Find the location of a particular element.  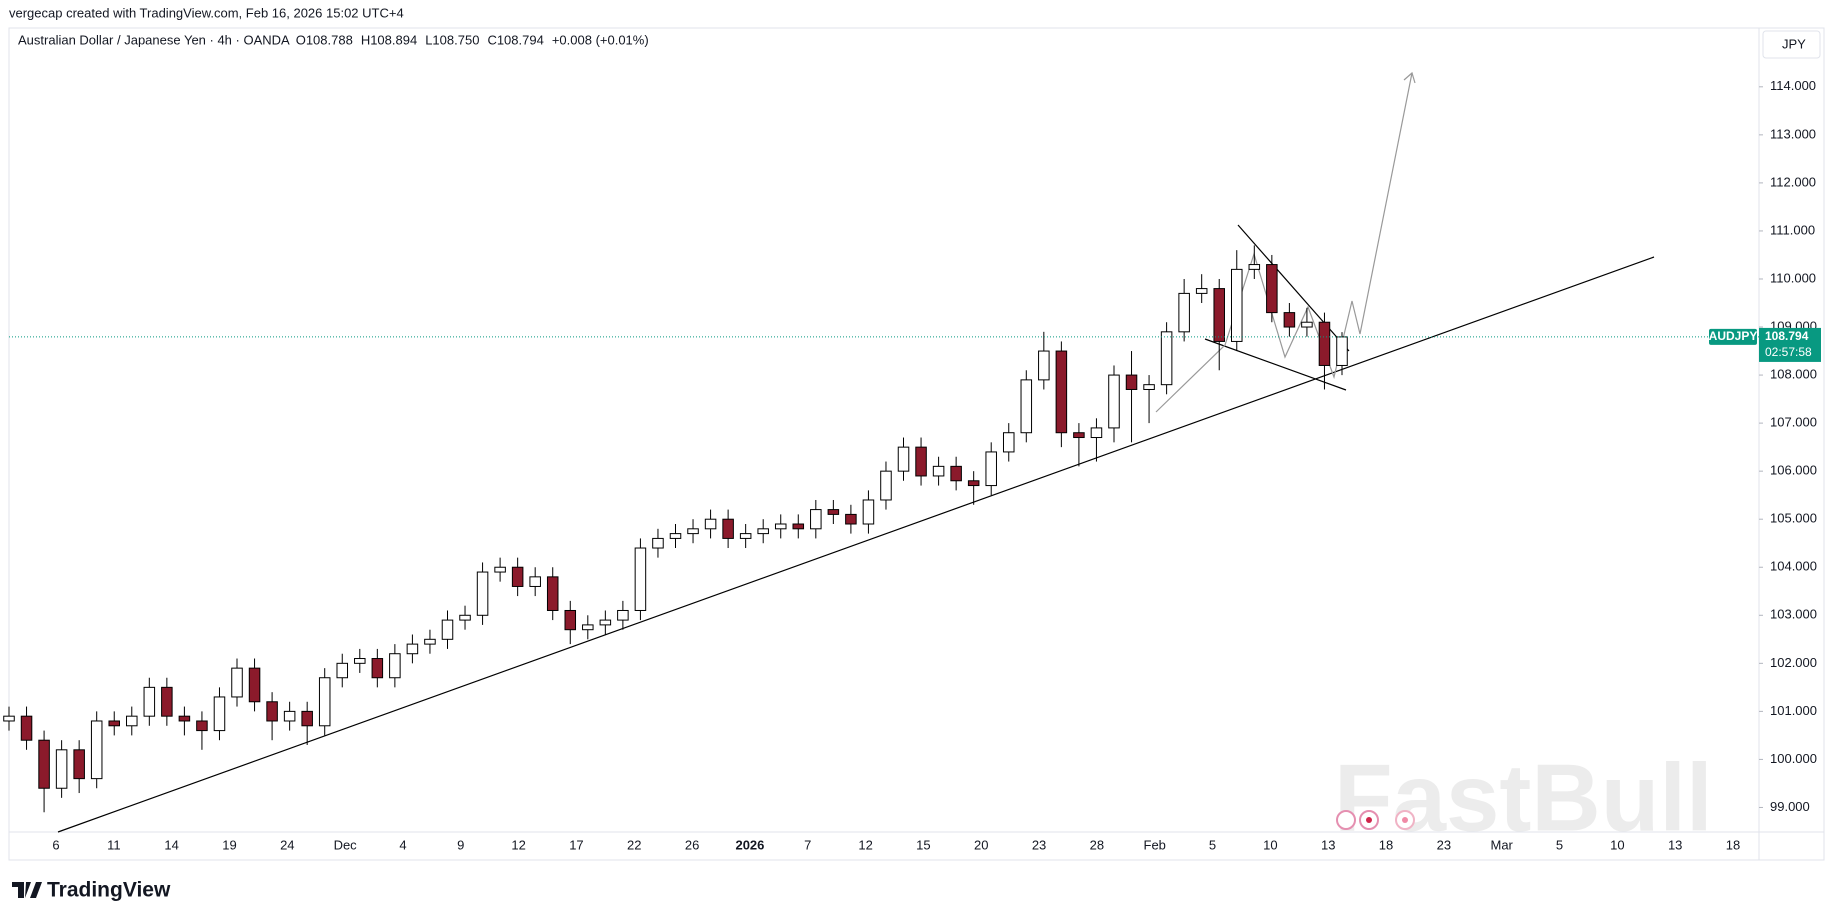

logo-text: TradingView is located at coordinates (109, 890).